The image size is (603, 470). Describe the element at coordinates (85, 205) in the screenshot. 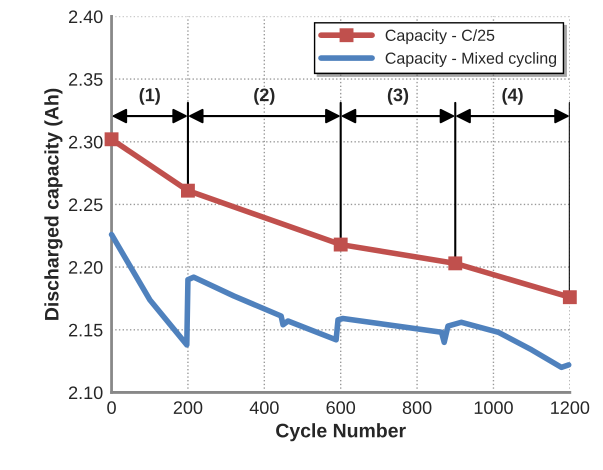

I see `y-tick-label: 2.25` at that location.